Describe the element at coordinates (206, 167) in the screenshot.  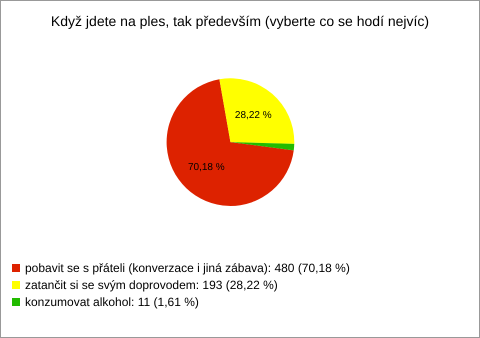
I see `data-label: 70,18 %` at that location.